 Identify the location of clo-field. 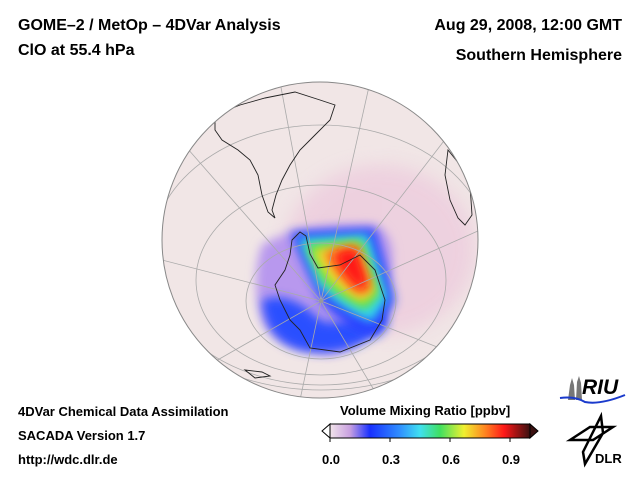
(365, 260).